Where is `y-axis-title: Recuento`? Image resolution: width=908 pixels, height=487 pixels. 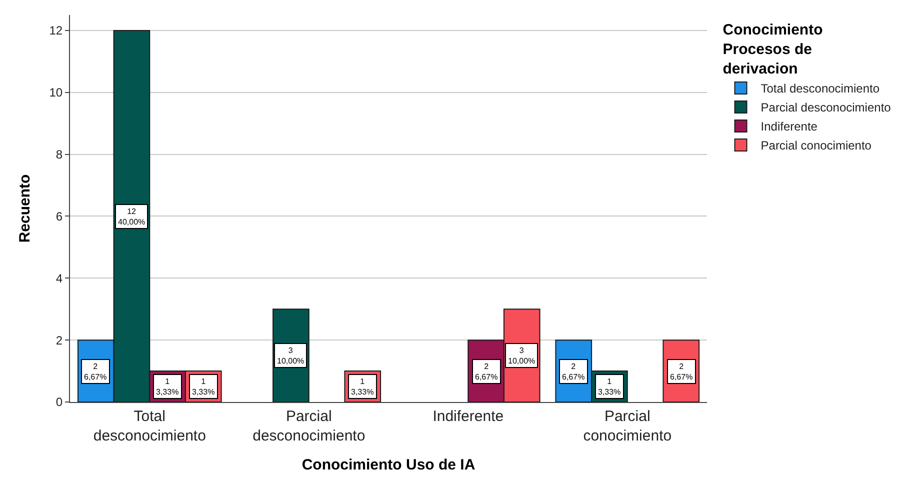
y-axis-title: Recuento is located at coordinates (25, 208).